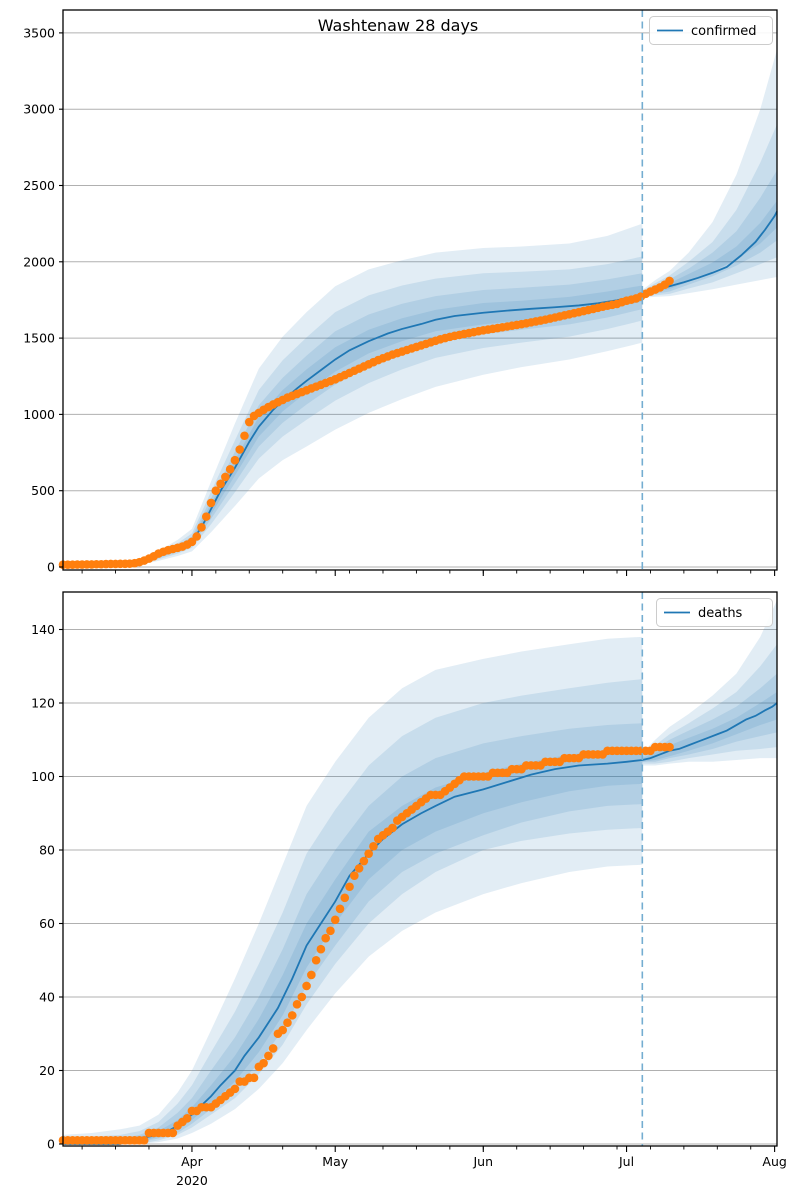 The width and height of the screenshot is (800, 1200). I want to click on y-tick-label: 20, so click(47, 1070).